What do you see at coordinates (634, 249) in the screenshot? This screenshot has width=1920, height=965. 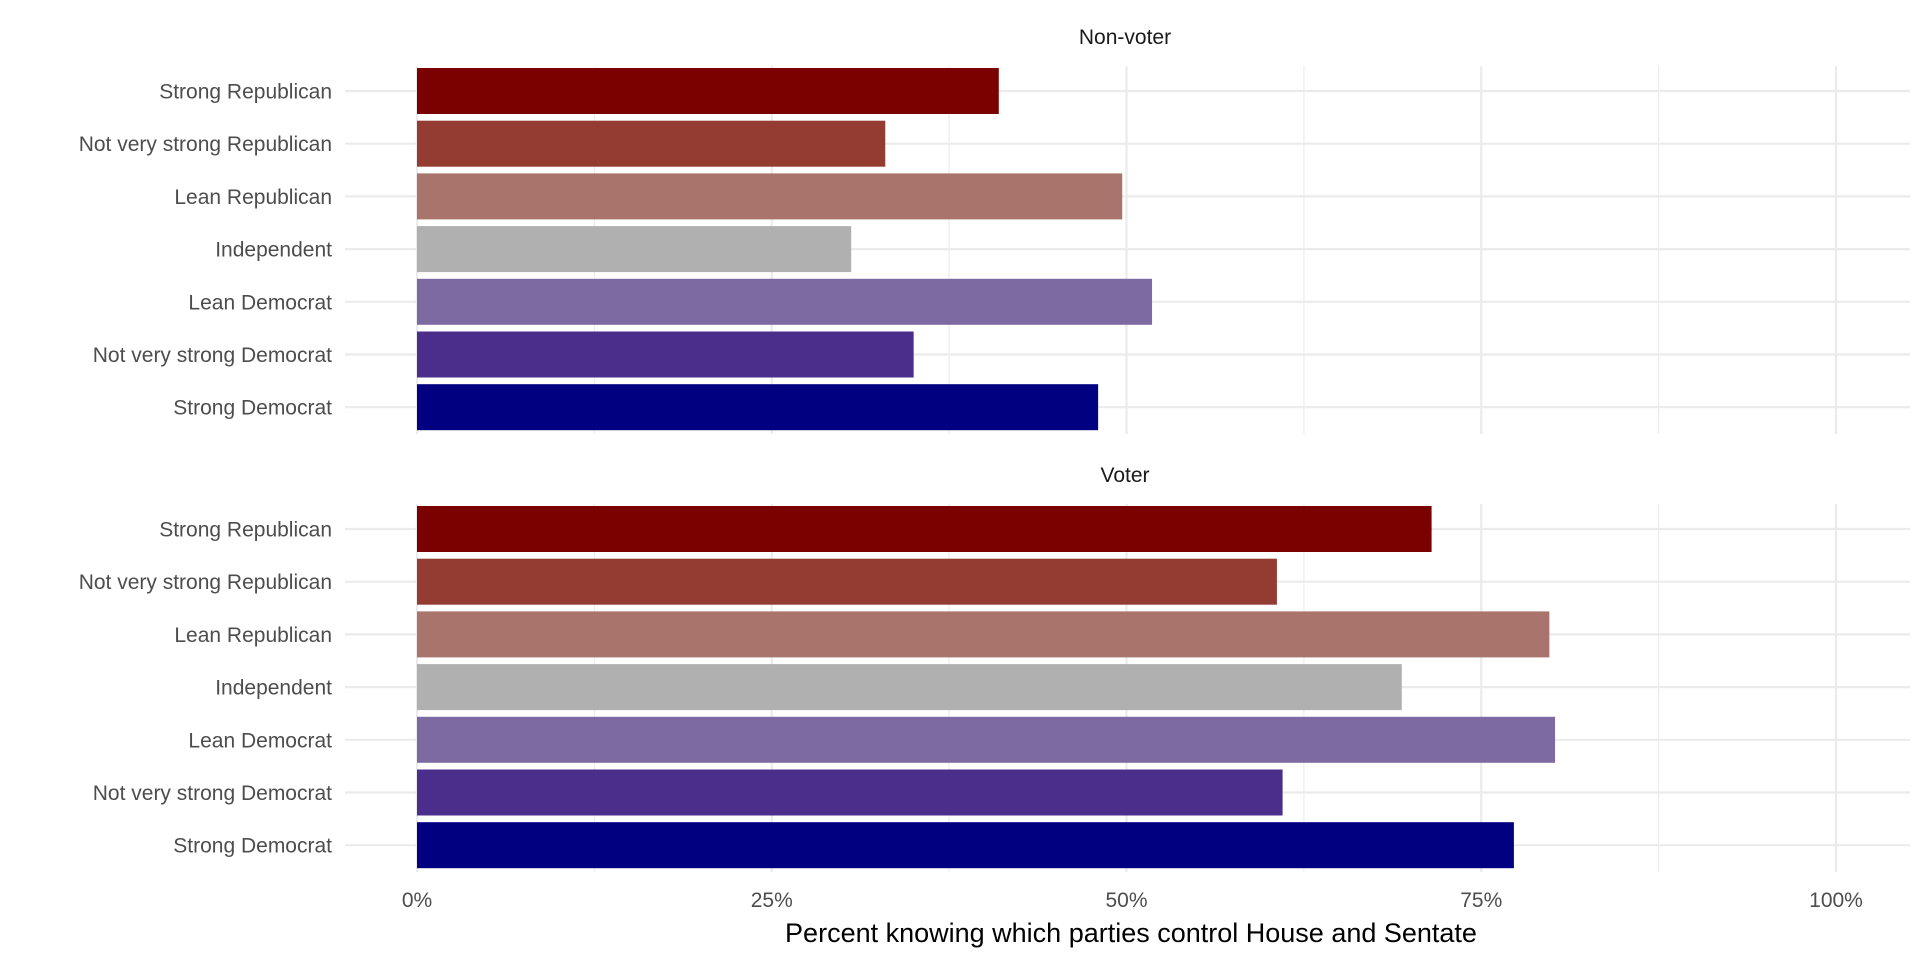 I see `bar-non-voter-independent` at bounding box center [634, 249].